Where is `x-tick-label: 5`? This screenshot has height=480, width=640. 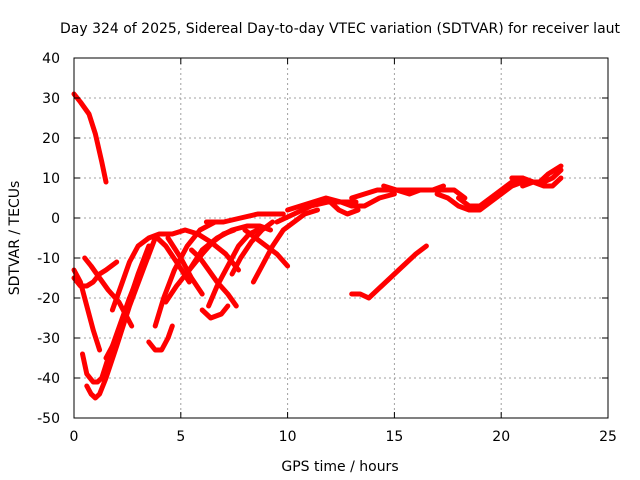
x-tick-label: 5 is located at coordinates (180, 437).